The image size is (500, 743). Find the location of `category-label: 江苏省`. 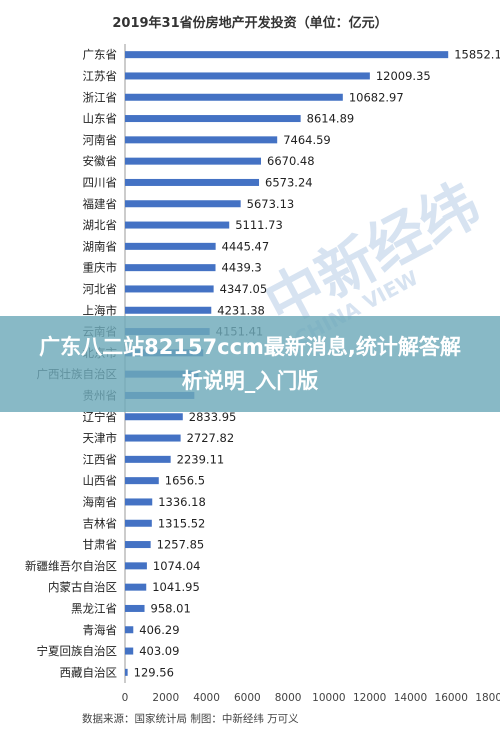

category-label: 江苏省 is located at coordinates (100, 76).